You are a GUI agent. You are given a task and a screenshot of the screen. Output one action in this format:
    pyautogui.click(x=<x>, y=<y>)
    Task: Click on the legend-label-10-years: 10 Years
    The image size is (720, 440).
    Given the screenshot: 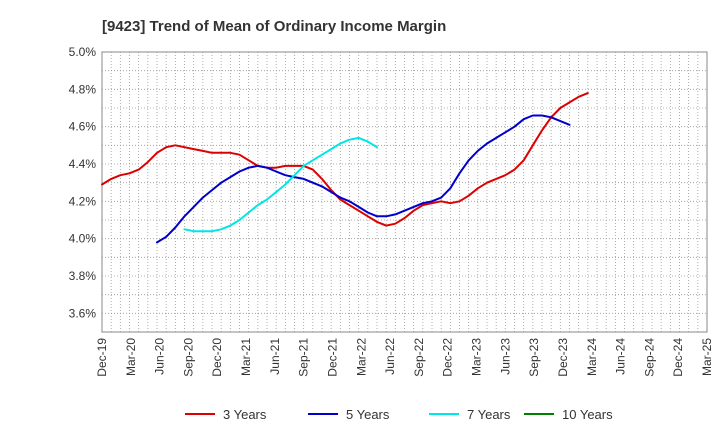 What is the action you would take?
    pyautogui.click(x=587, y=414)
    